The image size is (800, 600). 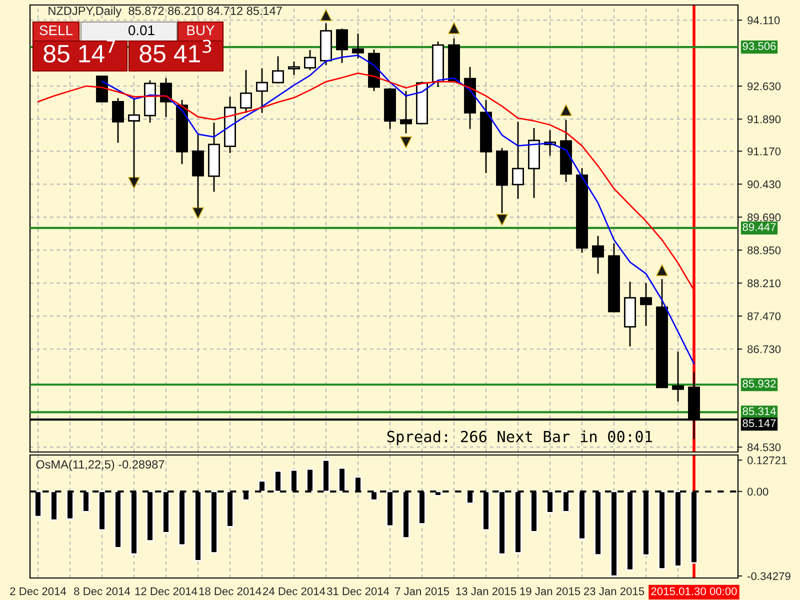 What do you see at coordinates (757, 492) in the screenshot?
I see `y-tick-label: 0.00` at bounding box center [757, 492].